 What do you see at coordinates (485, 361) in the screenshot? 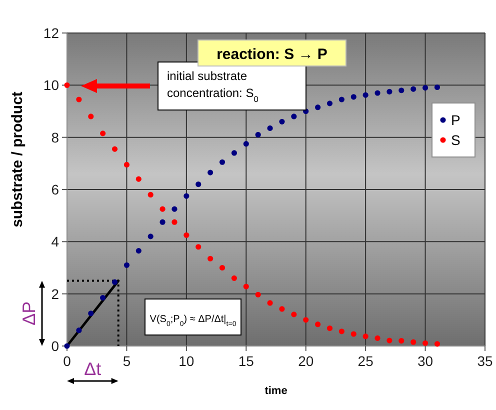
I see `x-tick-label: 35` at bounding box center [485, 361].